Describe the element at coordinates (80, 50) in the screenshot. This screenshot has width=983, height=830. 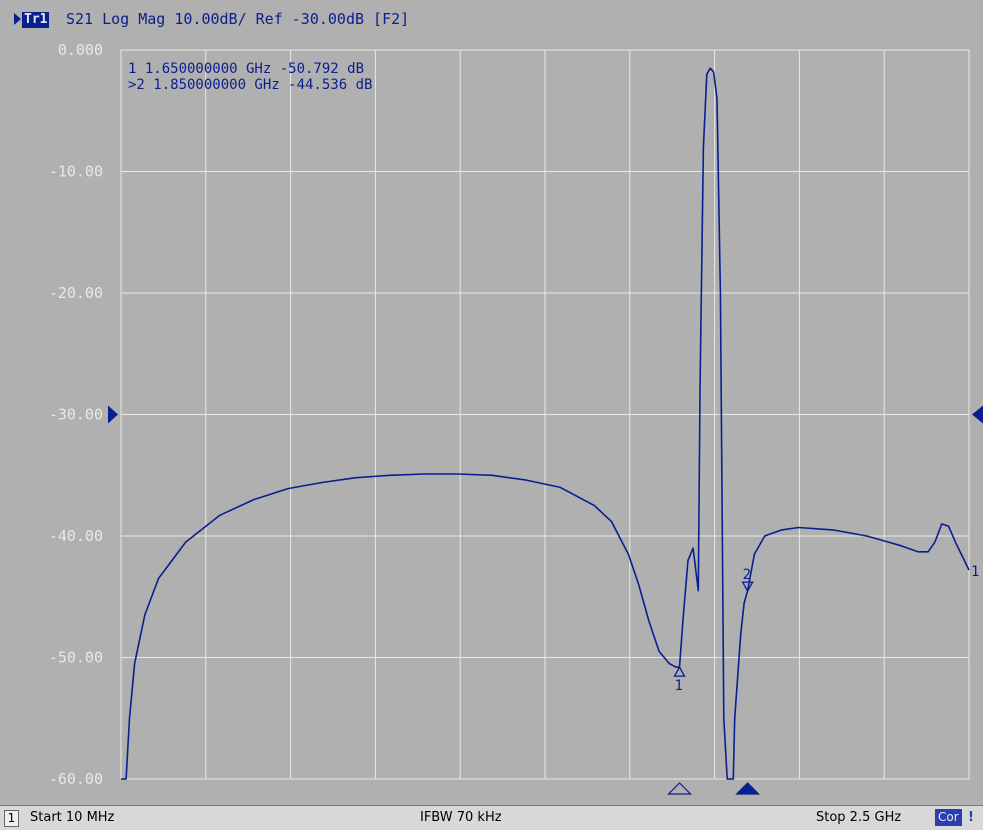
I see `y-tick-label: 0.000` at that location.